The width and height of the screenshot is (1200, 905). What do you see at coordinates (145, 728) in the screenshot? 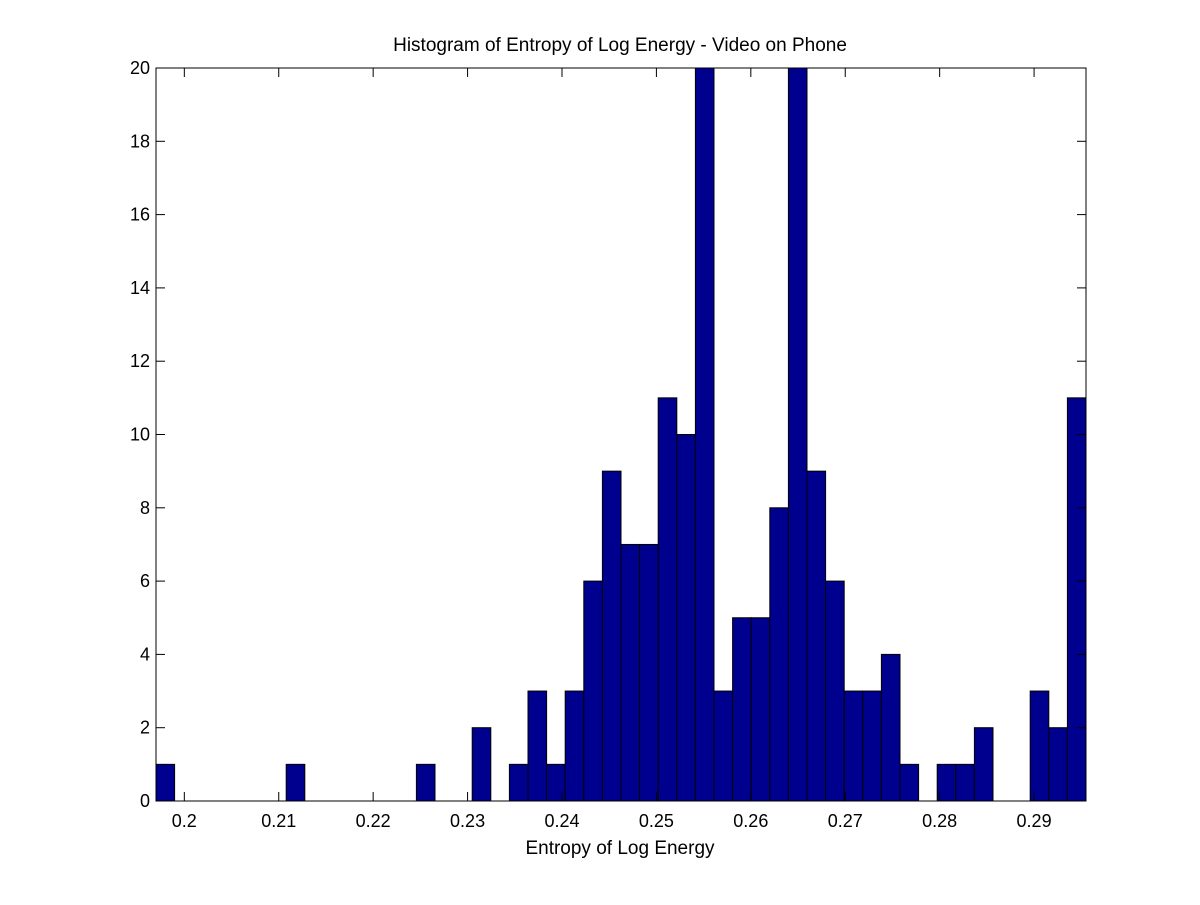
I see `y-tick-label: 2` at bounding box center [145, 728].